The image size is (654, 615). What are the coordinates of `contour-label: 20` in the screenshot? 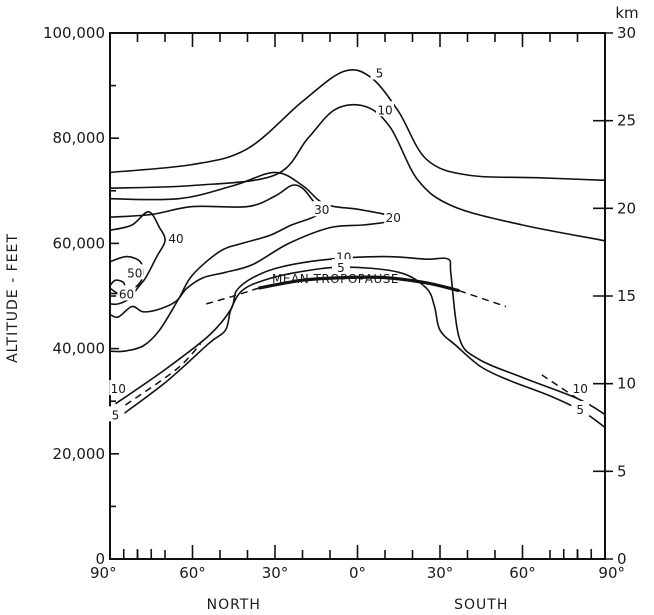 It's located at (393, 218).